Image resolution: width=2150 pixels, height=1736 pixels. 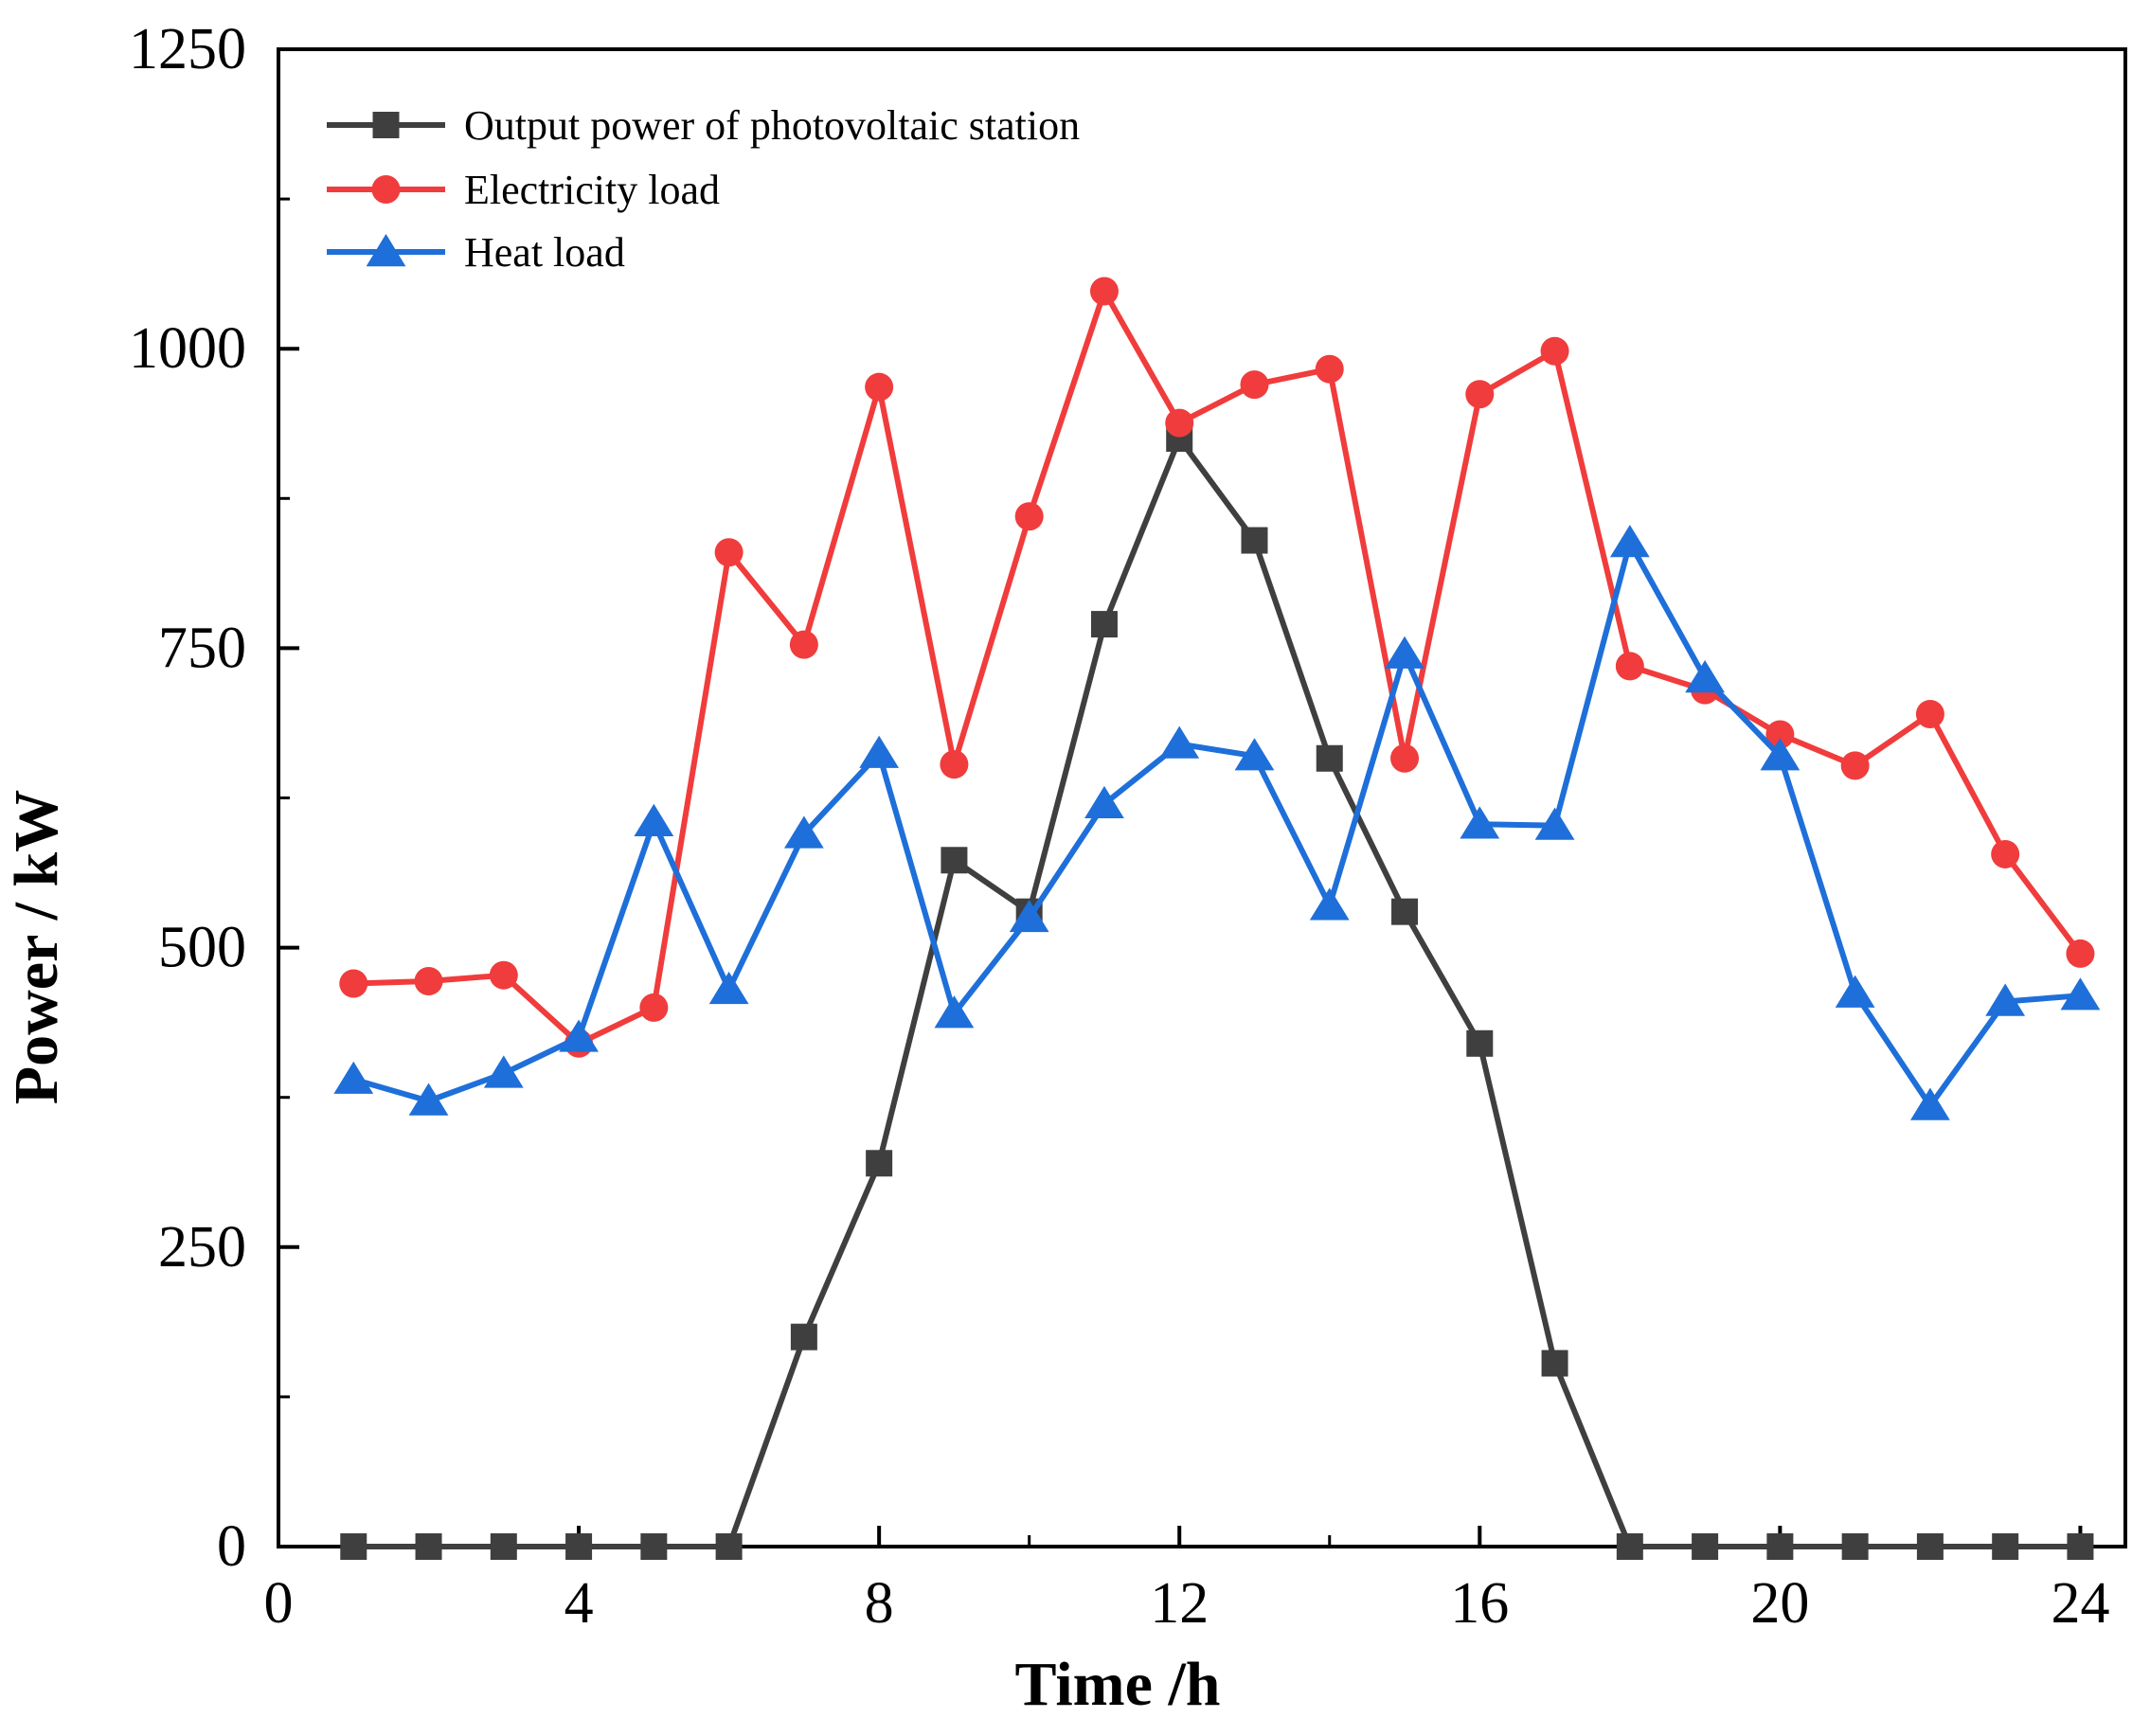 What do you see at coordinates (772, 125) in the screenshot?
I see `legend-label: Output power of photovoltaic station` at bounding box center [772, 125].